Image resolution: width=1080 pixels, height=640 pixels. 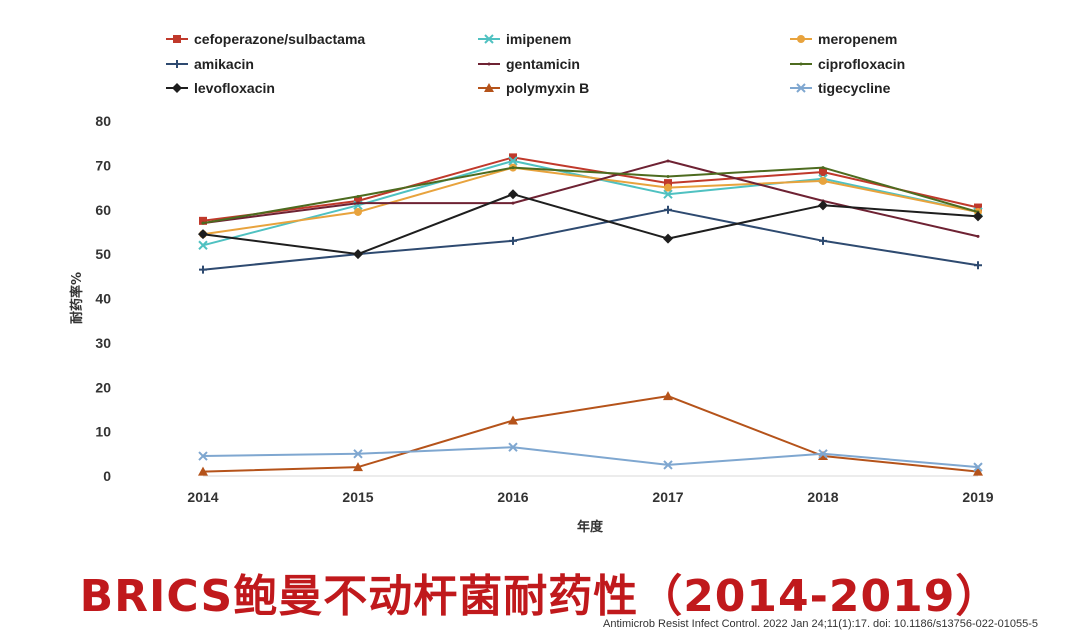 I want to click on x-tick-label: 2019, so click(x=977, y=497).